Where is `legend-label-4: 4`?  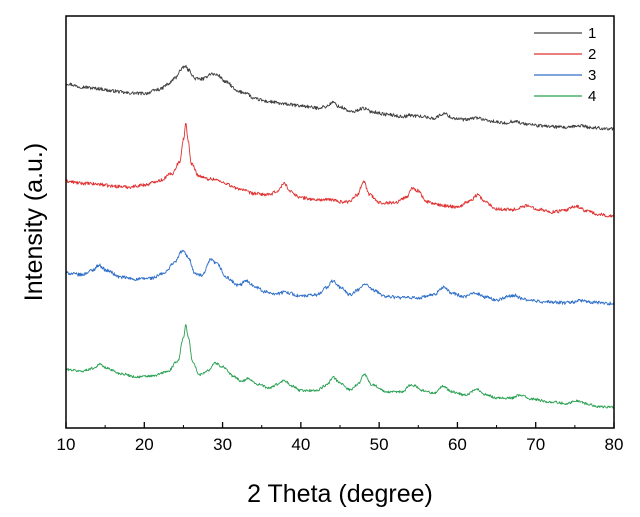
legend-label-4: 4 is located at coordinates (592, 96).